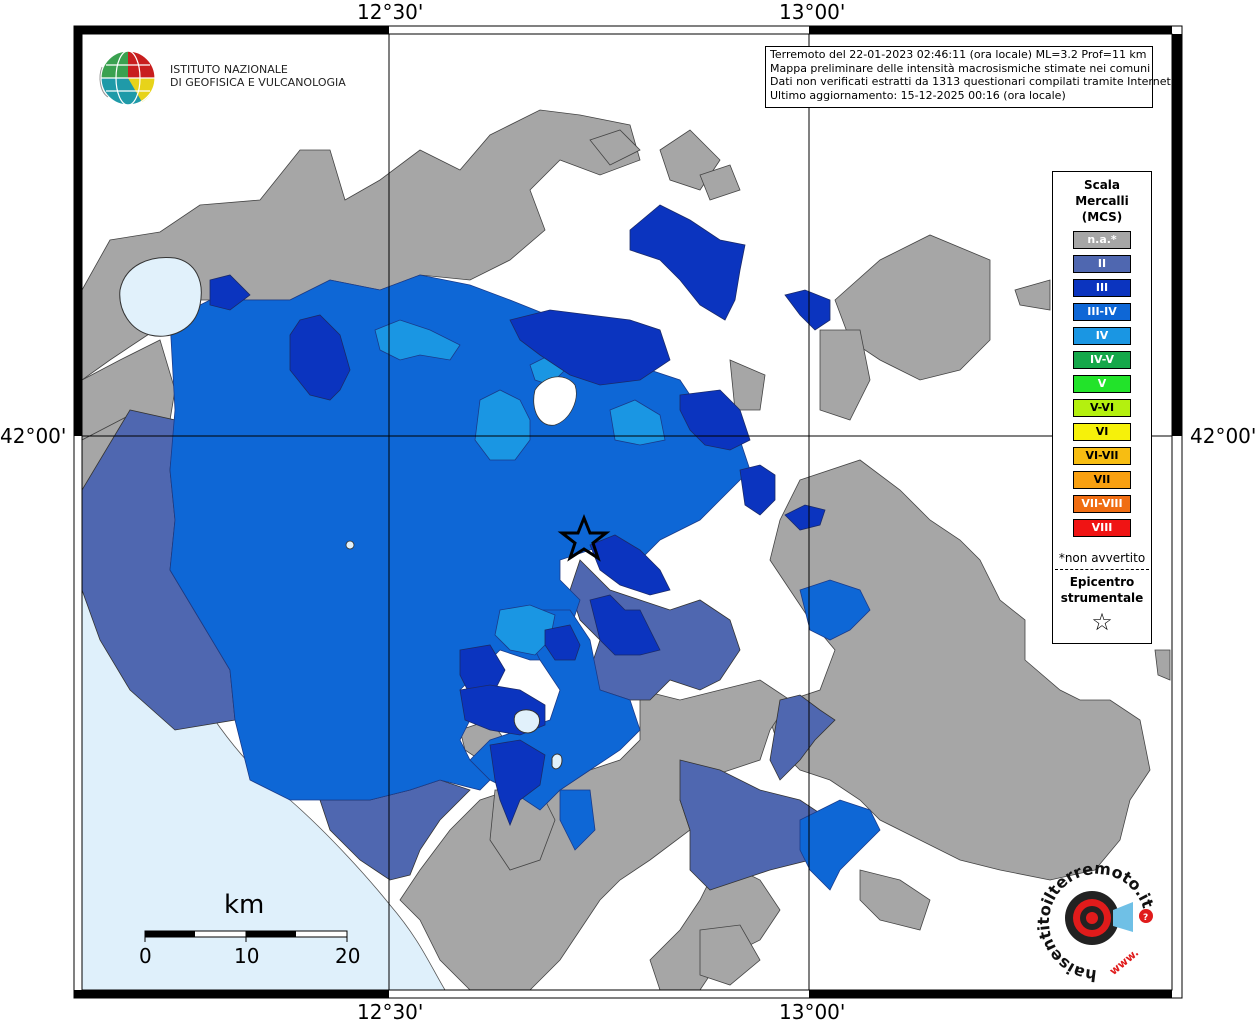 The image size is (1255, 1024). What do you see at coordinates (390, 1012) in the screenshot?
I see `lon-label-bottom-left: 12°30'` at bounding box center [390, 1012].